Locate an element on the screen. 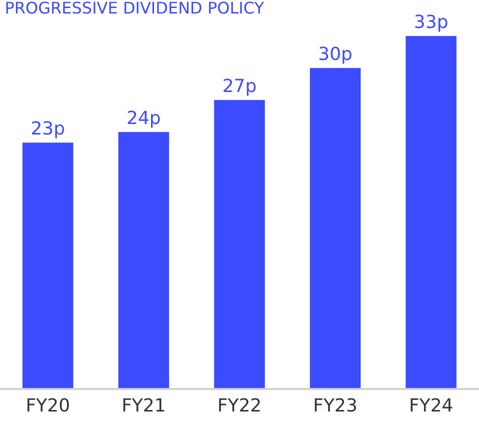 Image resolution: width=479 pixels, height=432 pixels. x-tick-label: FY21 is located at coordinates (144, 406).